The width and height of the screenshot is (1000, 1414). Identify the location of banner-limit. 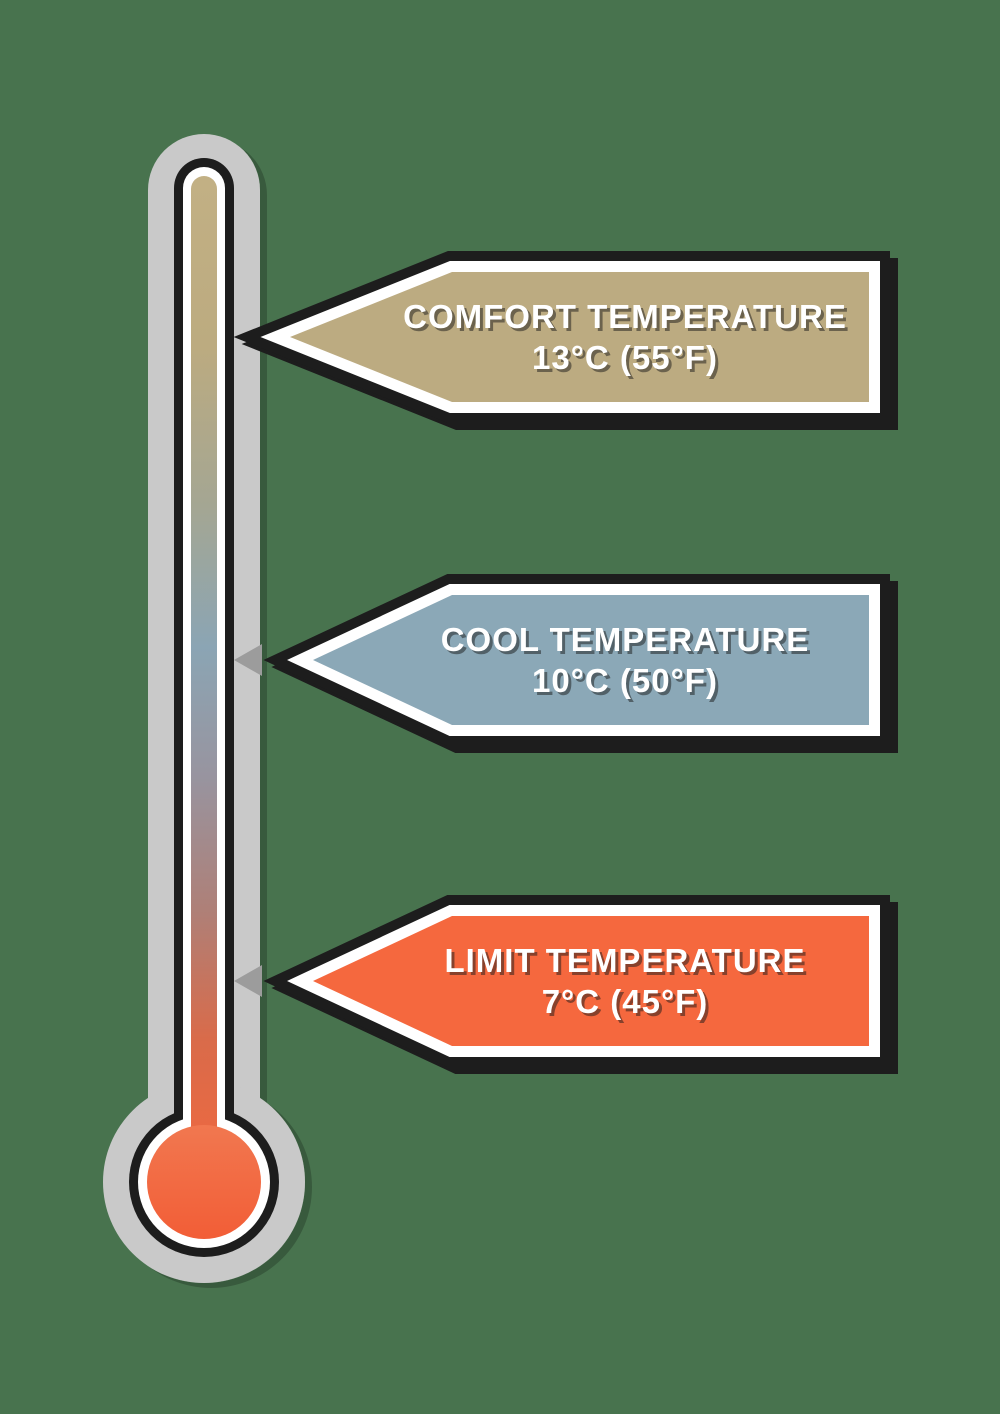
(580, 984).